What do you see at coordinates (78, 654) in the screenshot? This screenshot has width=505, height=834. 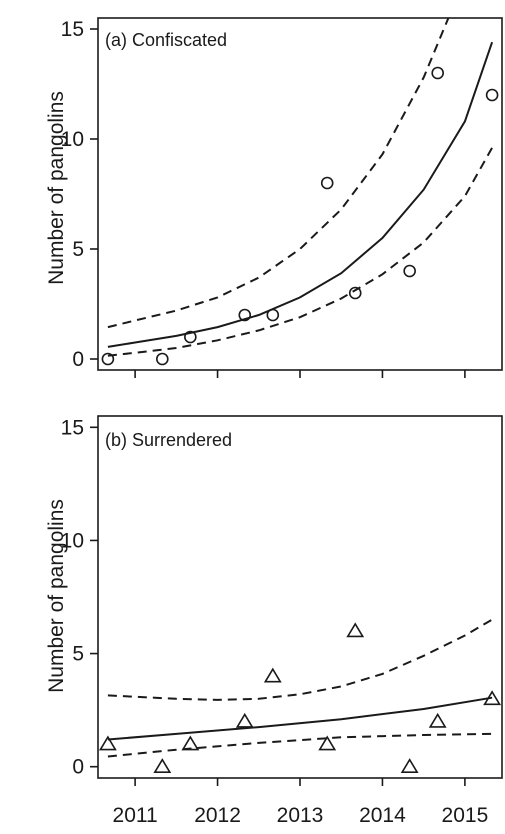 I see `panel-b-y-tick-label: 5` at bounding box center [78, 654].